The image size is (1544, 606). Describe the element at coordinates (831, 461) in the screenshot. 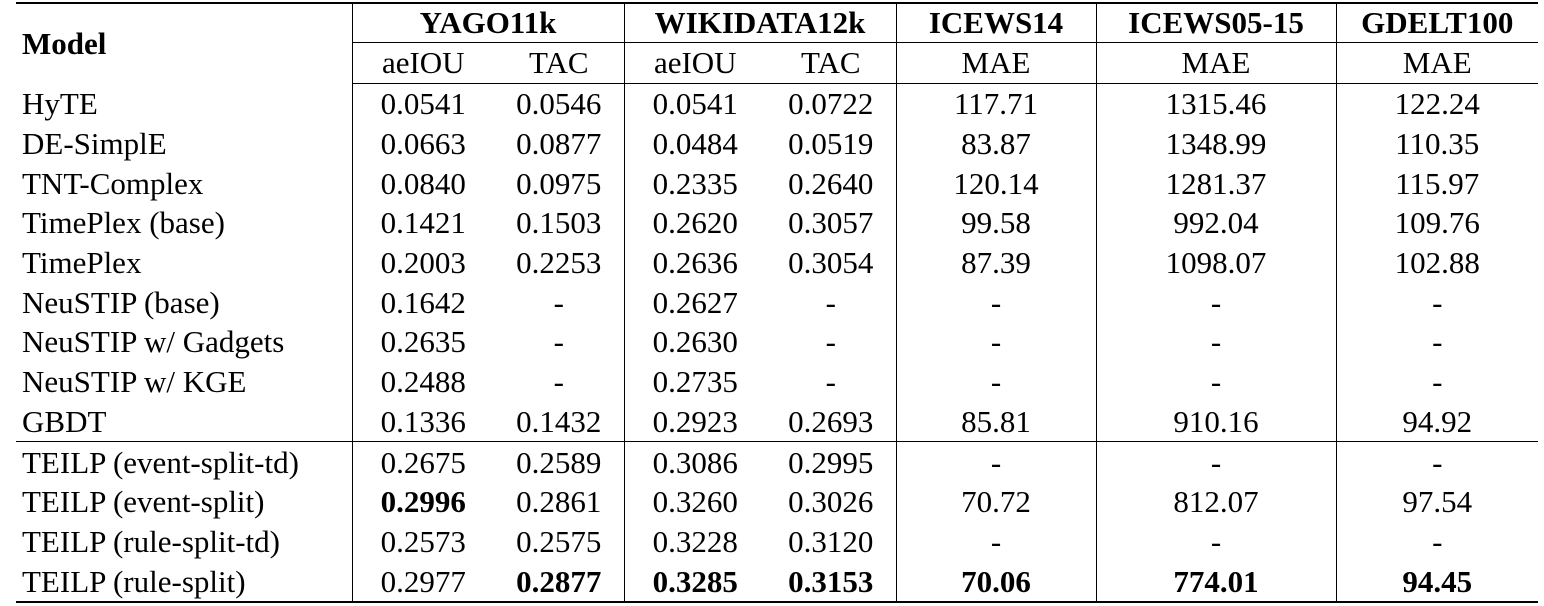

I see `value-cell: 0.2995` at that location.